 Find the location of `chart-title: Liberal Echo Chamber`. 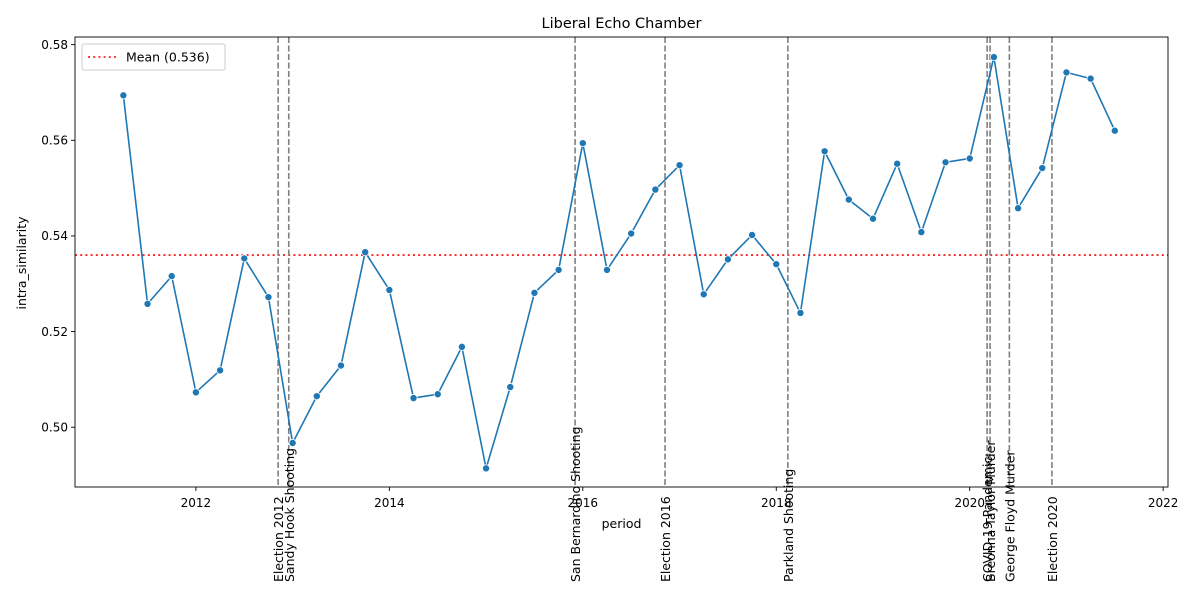

chart-title: Liberal Echo Chamber is located at coordinates (622, 24).